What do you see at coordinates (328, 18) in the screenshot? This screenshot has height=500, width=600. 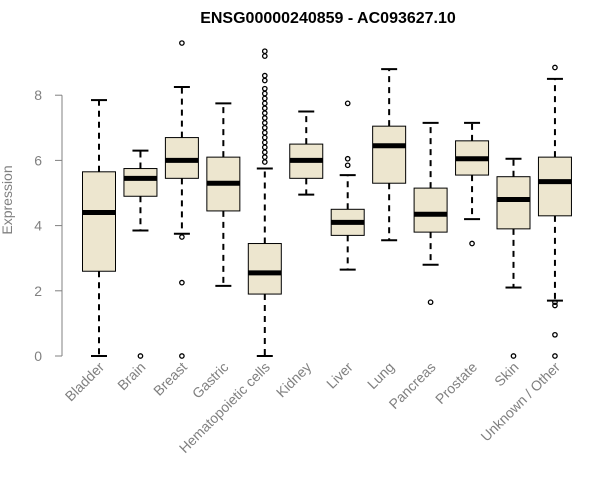 I see `chart-title: ENSG00000240859 - AC093627.10` at bounding box center [328, 18].